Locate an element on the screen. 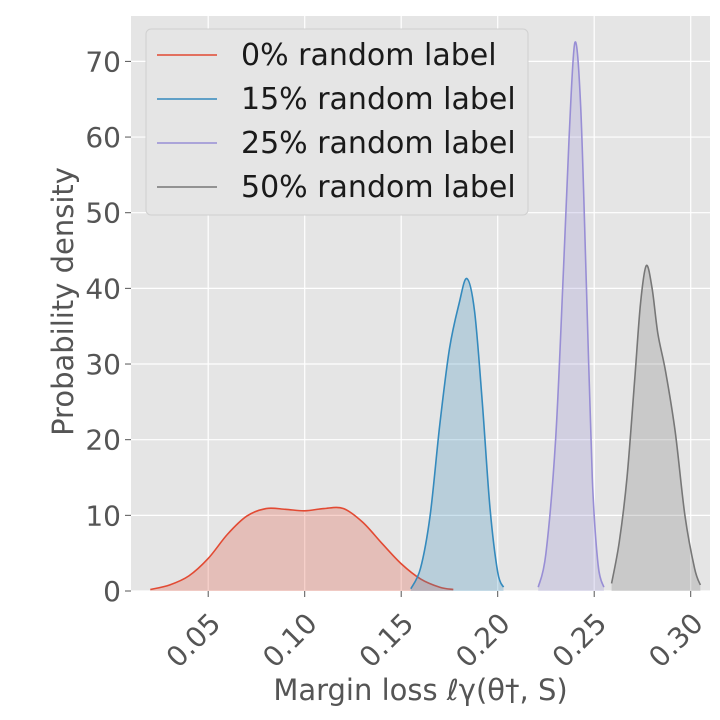  legend-label-2: 25% random label is located at coordinates (378, 143).